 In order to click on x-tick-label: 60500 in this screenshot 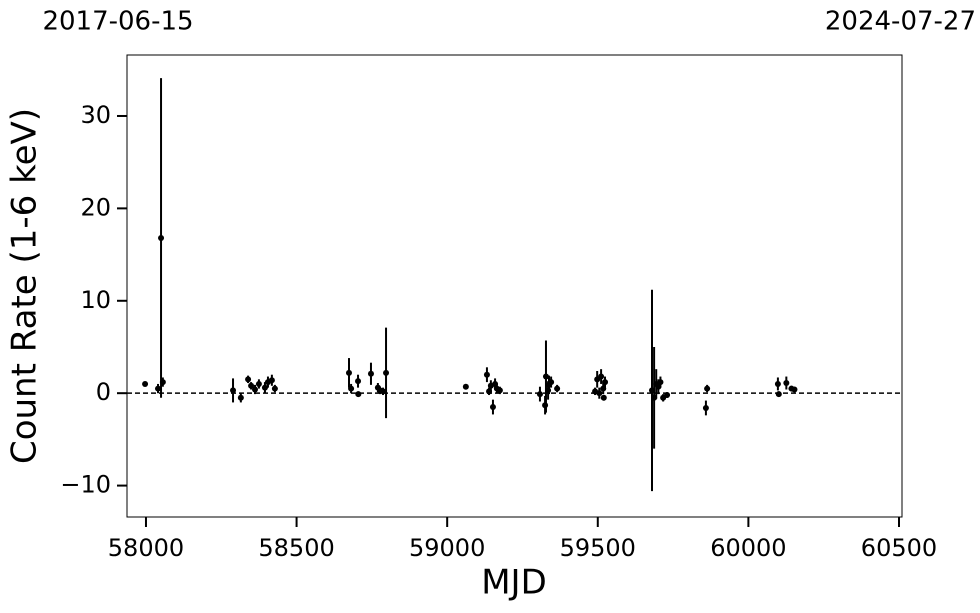, I will do `click(899, 548)`.